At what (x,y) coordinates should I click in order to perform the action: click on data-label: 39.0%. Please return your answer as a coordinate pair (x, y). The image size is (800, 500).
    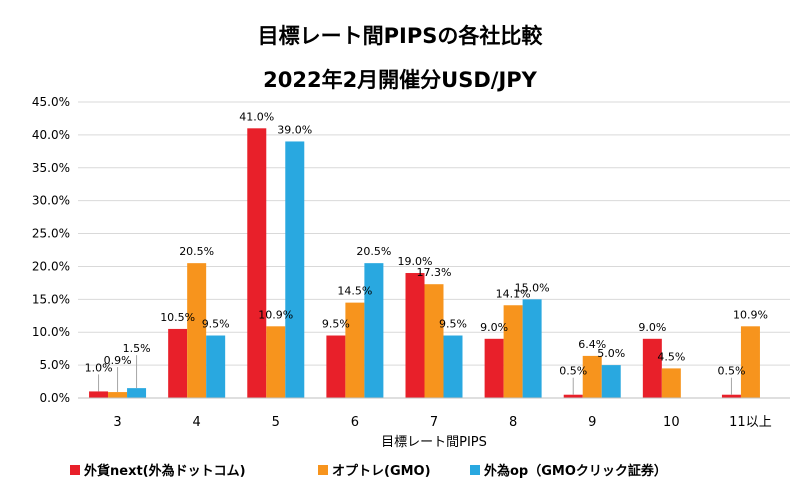
    Looking at the image, I should click on (294, 129).